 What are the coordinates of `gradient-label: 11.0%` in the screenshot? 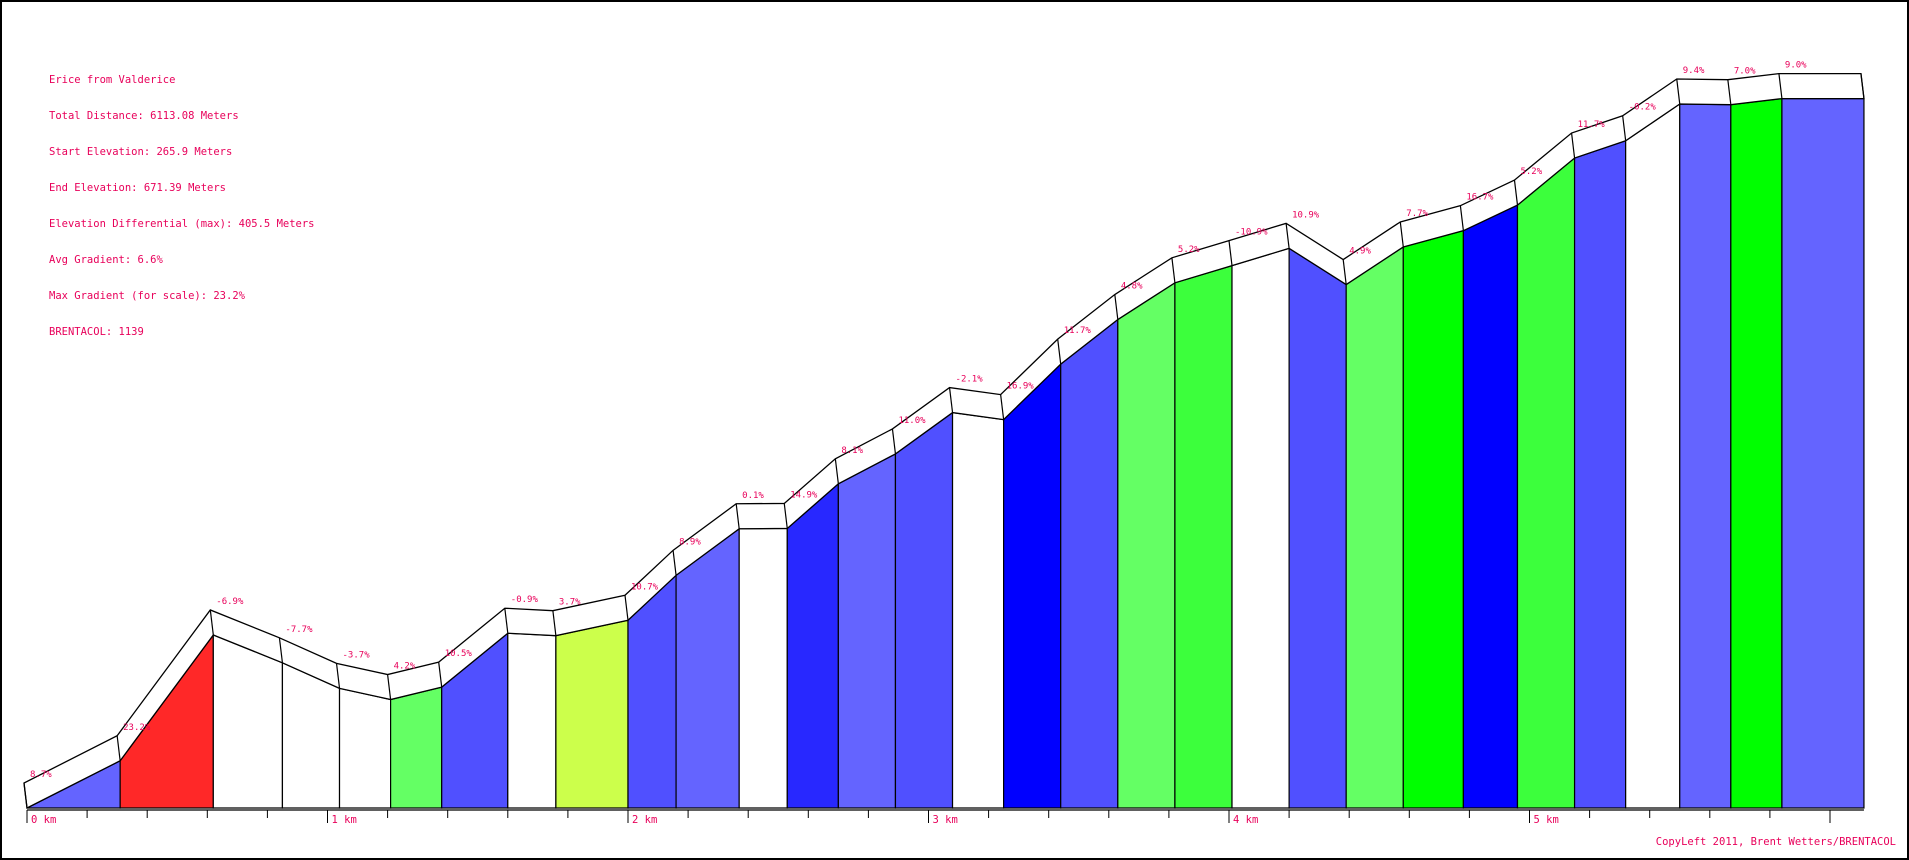 It's located at (912, 421).